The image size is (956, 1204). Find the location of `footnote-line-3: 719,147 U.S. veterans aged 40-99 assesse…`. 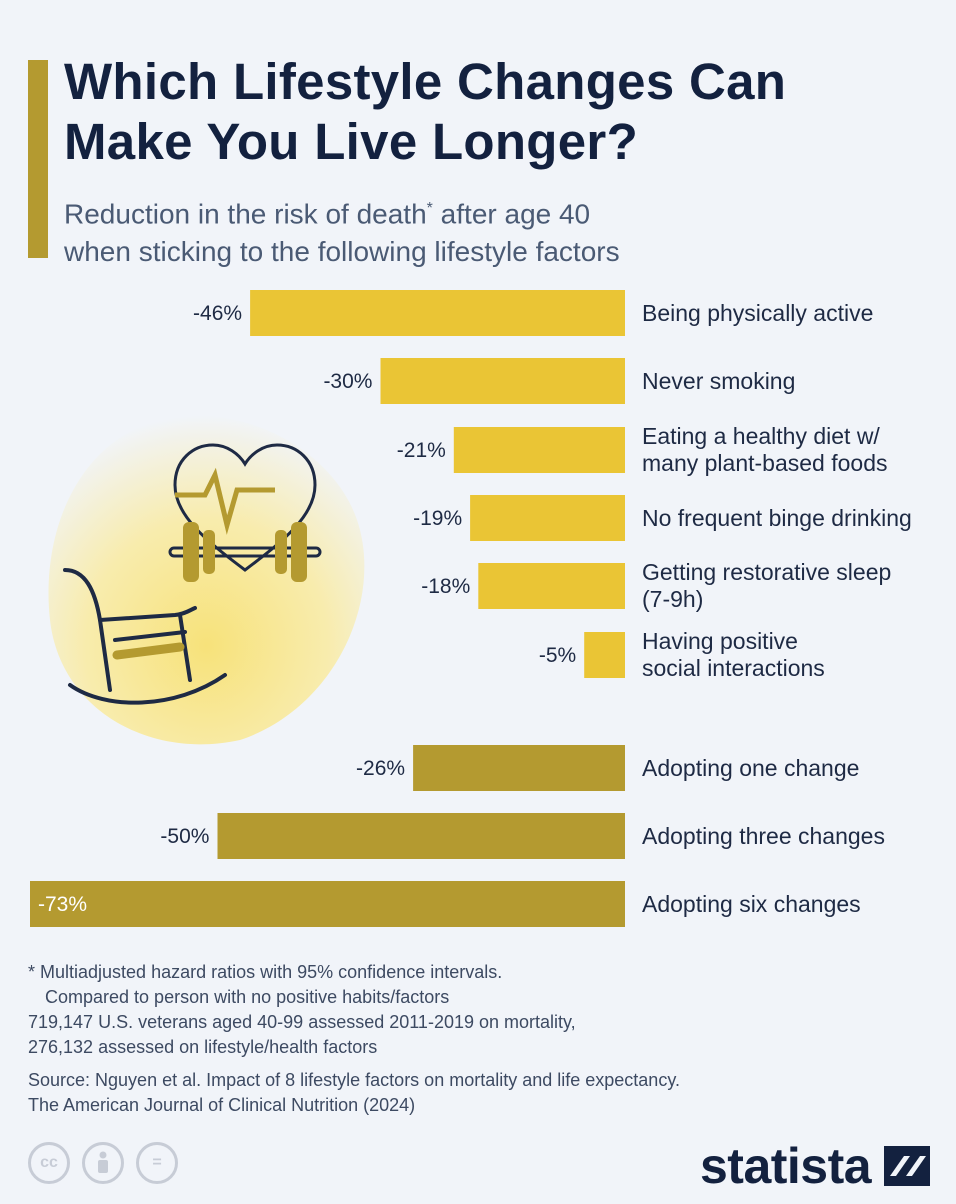

footnote-line-3: 719,147 U.S. veterans aged 40-99 assesse… is located at coordinates (302, 1022).